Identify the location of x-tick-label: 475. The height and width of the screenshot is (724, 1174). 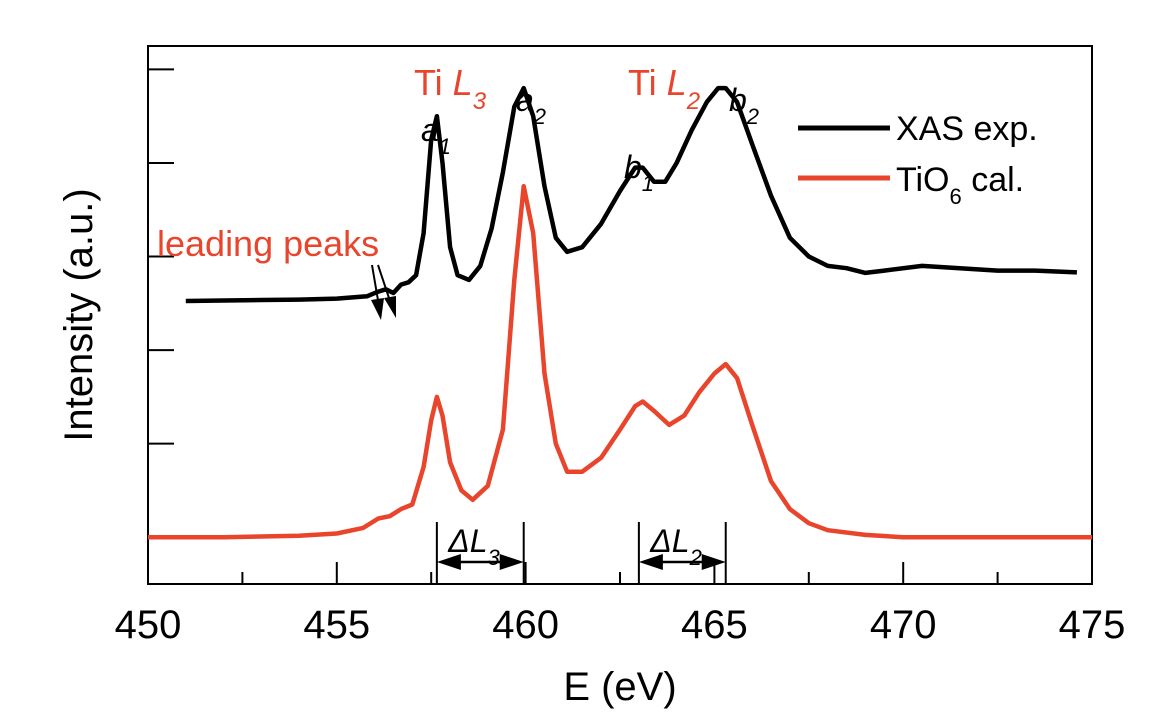
(1092, 625).